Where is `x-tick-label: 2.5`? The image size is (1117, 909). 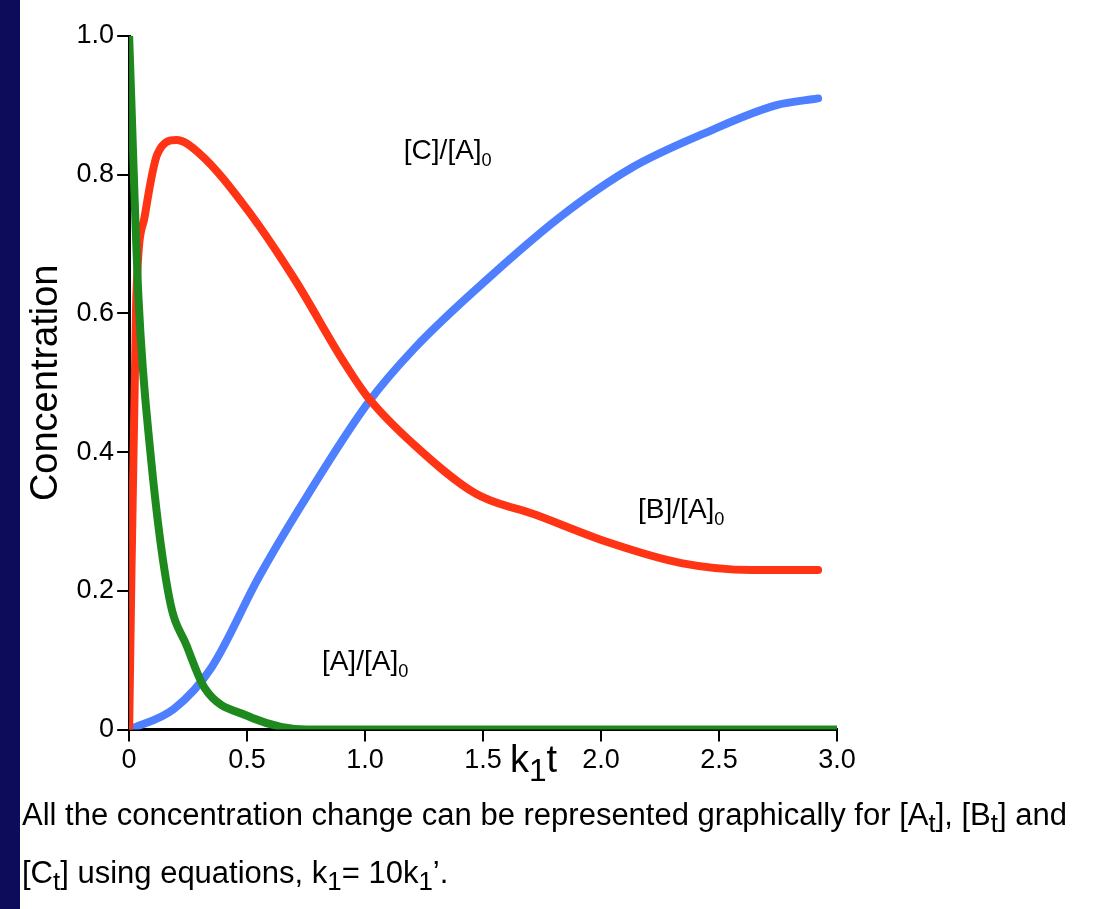 x-tick-label: 2.5 is located at coordinates (719, 759).